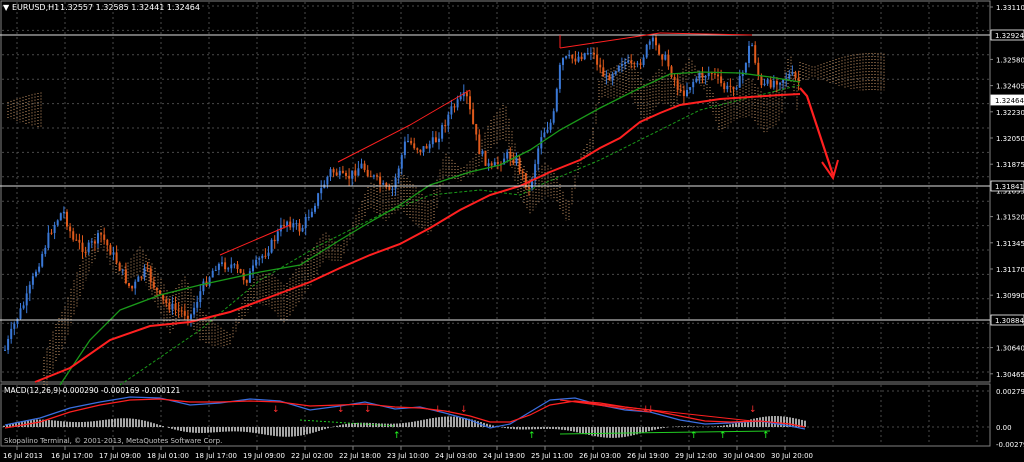  What do you see at coordinates (535, 417) in the screenshot?
I see `macd-divergence-lines` at bounding box center [535, 417].